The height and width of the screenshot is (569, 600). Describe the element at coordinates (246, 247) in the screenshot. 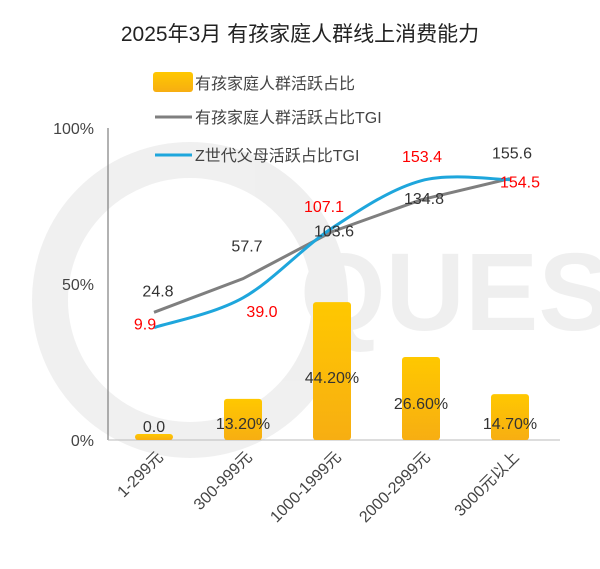

I see `gray-line-data-label: 57.7` at that location.